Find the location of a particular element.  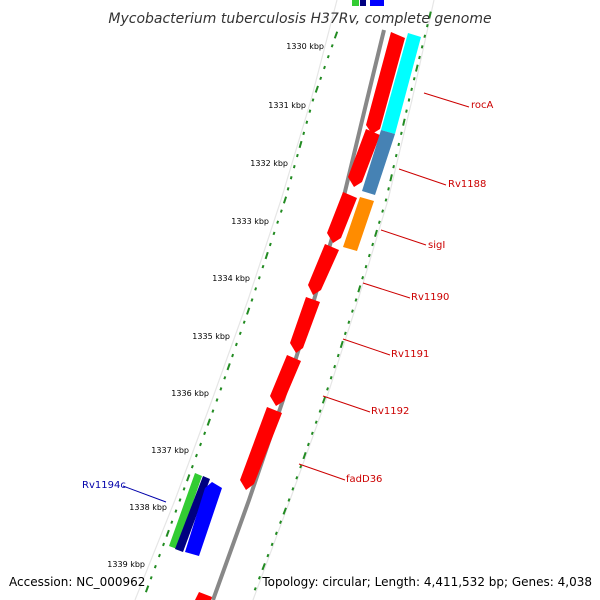

cyan-feature is located at coordinates (401, 83).